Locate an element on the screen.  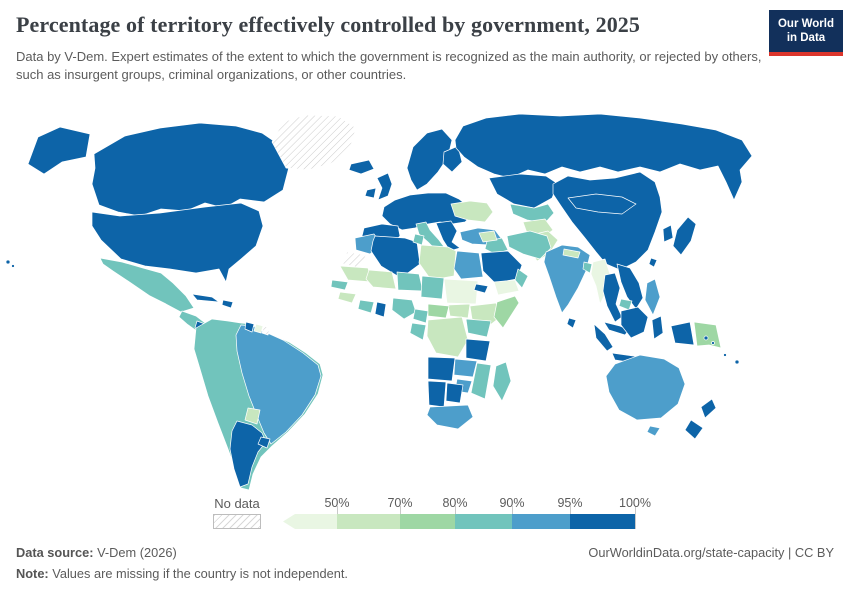
region-south-sudan is located at coordinates (459, 311).